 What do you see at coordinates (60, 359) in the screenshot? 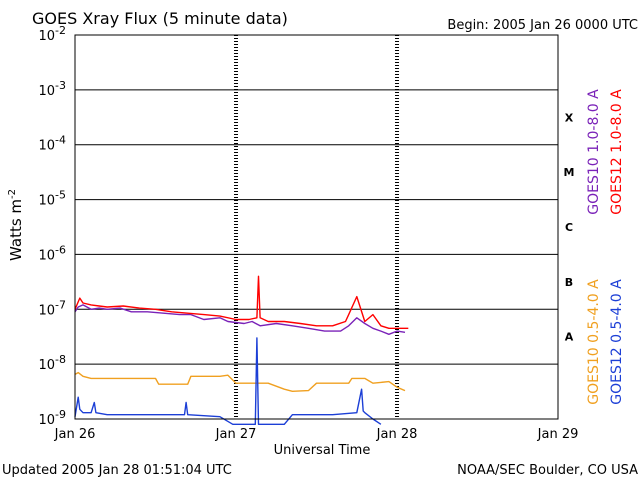
I see `y-tick-exponent: -8` at bounding box center [60, 359].